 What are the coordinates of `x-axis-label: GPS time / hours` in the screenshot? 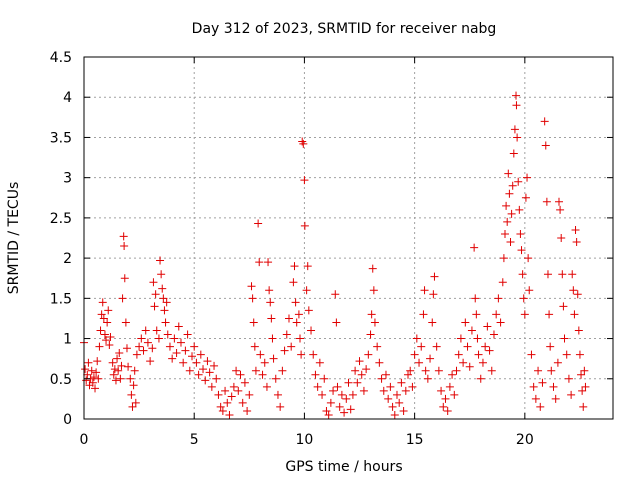 It's located at (343, 467).